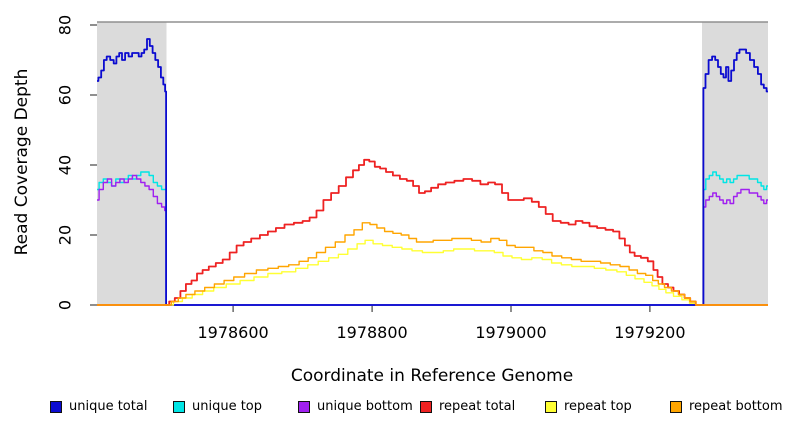 This screenshot has height=432, width=792. What do you see at coordinates (432, 272) in the screenshot?
I see `series-repeat-top` at bounding box center [432, 272].